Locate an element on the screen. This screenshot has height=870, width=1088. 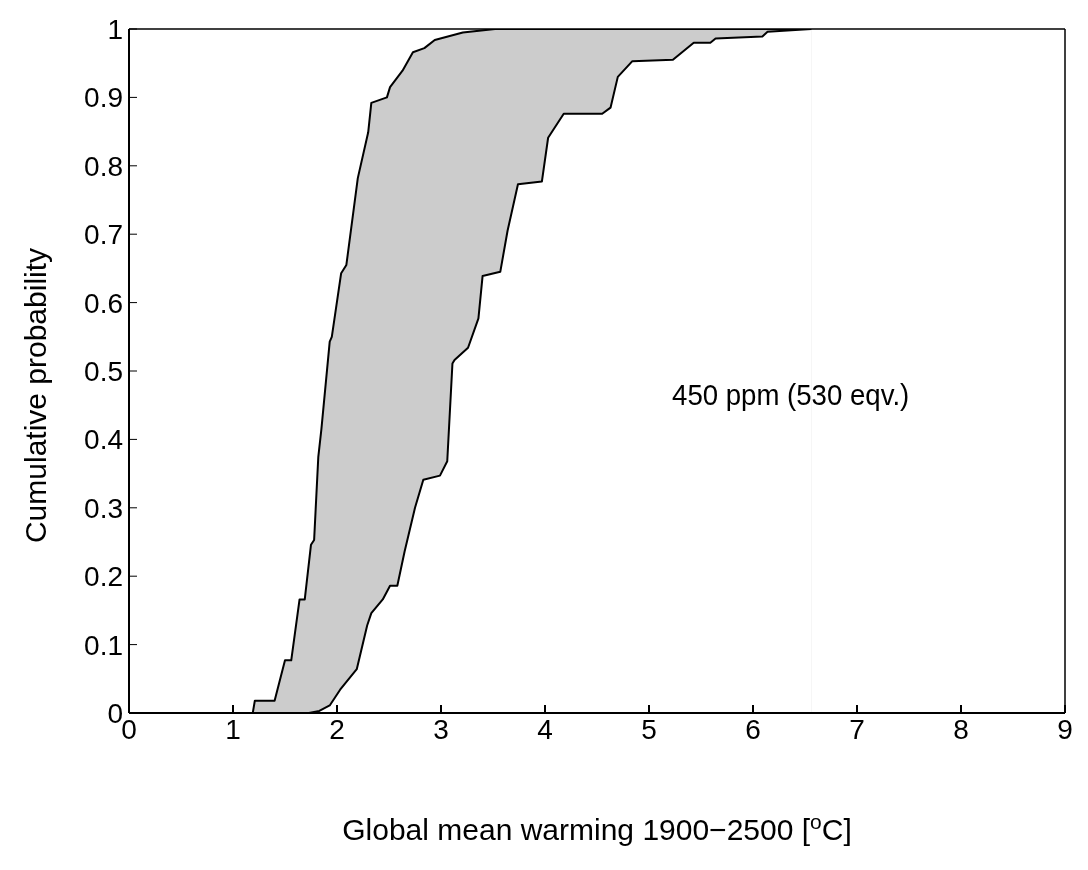
y-tick-label: 1 is located at coordinates (115, 29).